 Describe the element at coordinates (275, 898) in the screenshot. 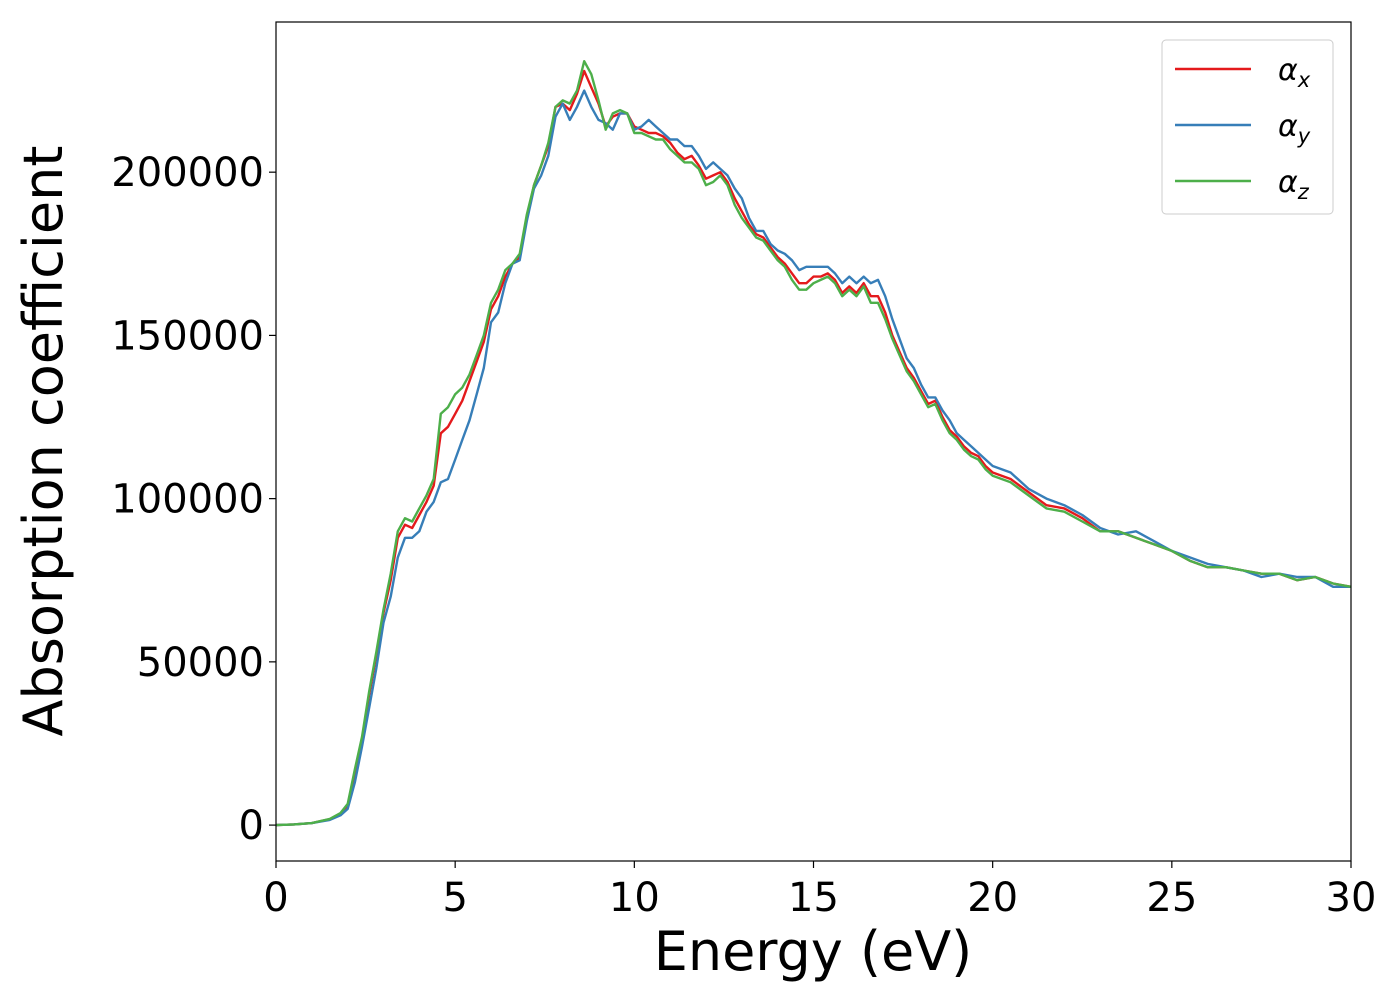

I see `x-tick-label: 0` at that location.